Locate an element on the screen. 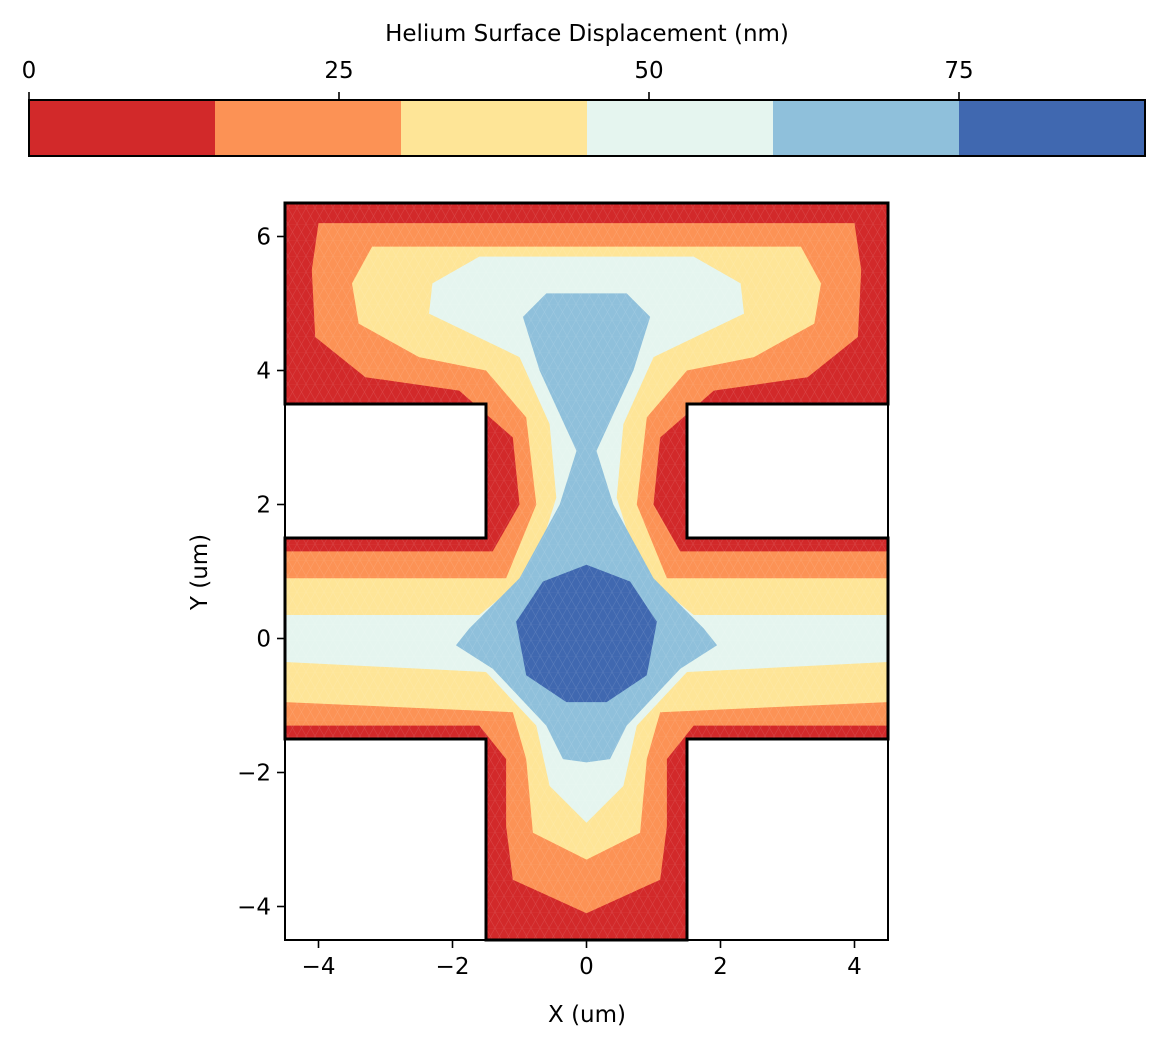 The width and height of the screenshot is (1164, 1048). colorbar-swatches is located at coordinates (587, 128).